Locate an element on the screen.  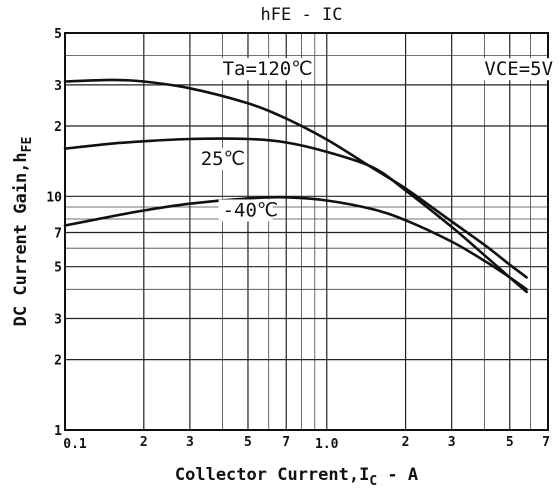
x-tick-labels: 0.1 2 3 5 7 1.0 2 3 5 7 is located at coordinates (306, 443).